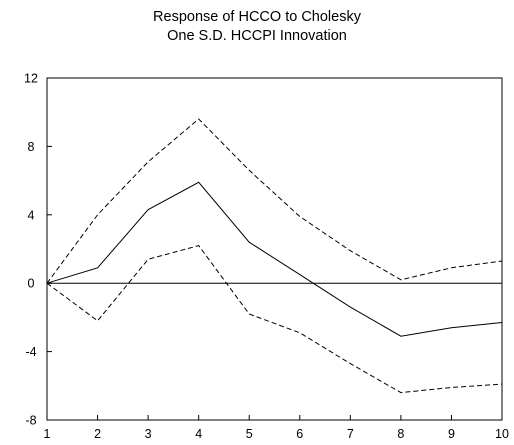 The height and width of the screenshot is (445, 514). I want to click on x-tick-label: 4, so click(198, 434).